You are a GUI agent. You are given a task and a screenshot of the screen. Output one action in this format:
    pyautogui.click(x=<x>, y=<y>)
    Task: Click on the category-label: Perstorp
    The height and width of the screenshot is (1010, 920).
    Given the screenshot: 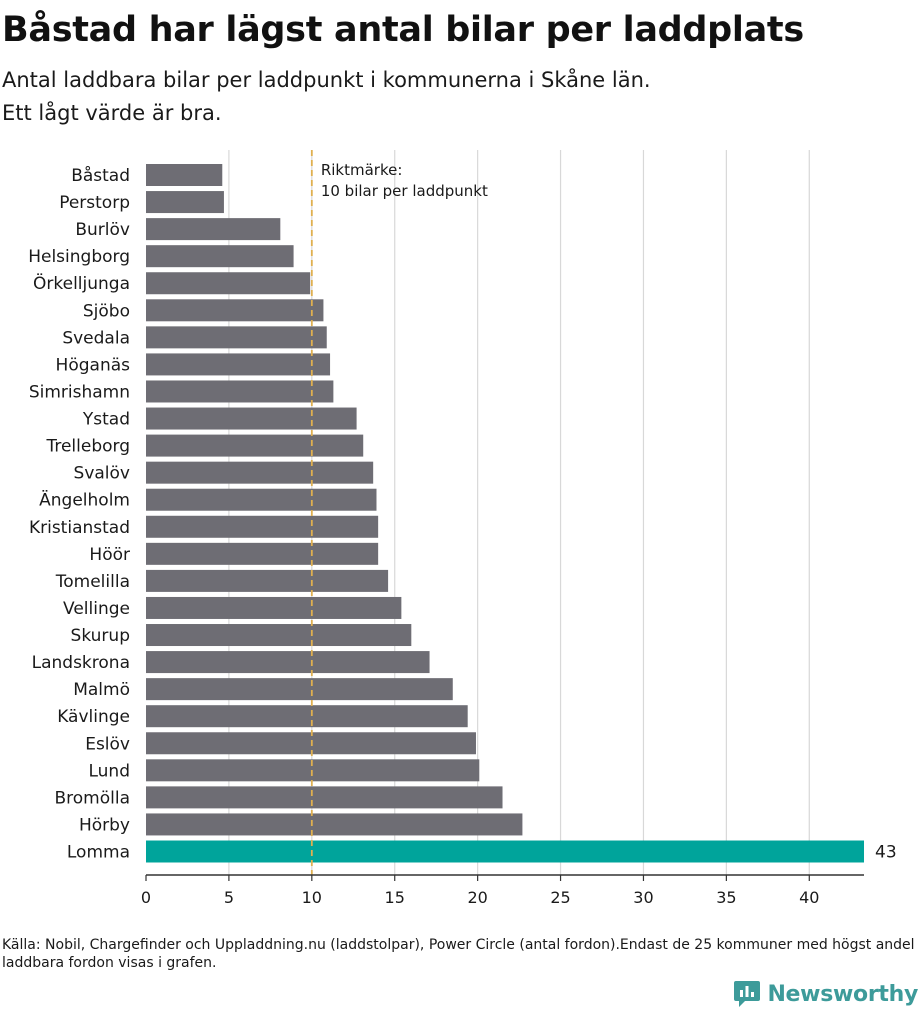 What is the action you would take?
    pyautogui.click(x=94, y=203)
    